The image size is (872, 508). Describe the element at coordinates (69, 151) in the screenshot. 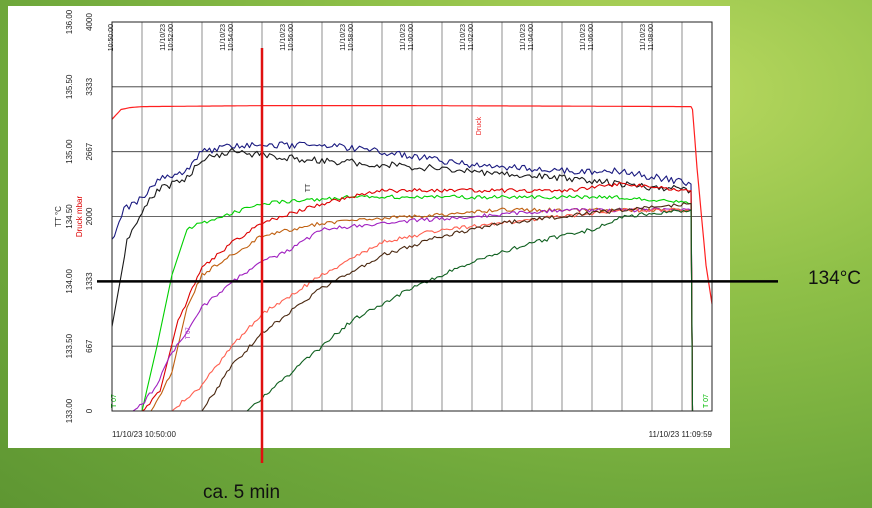

I see `temp-tick-label: 135.00` at that location.